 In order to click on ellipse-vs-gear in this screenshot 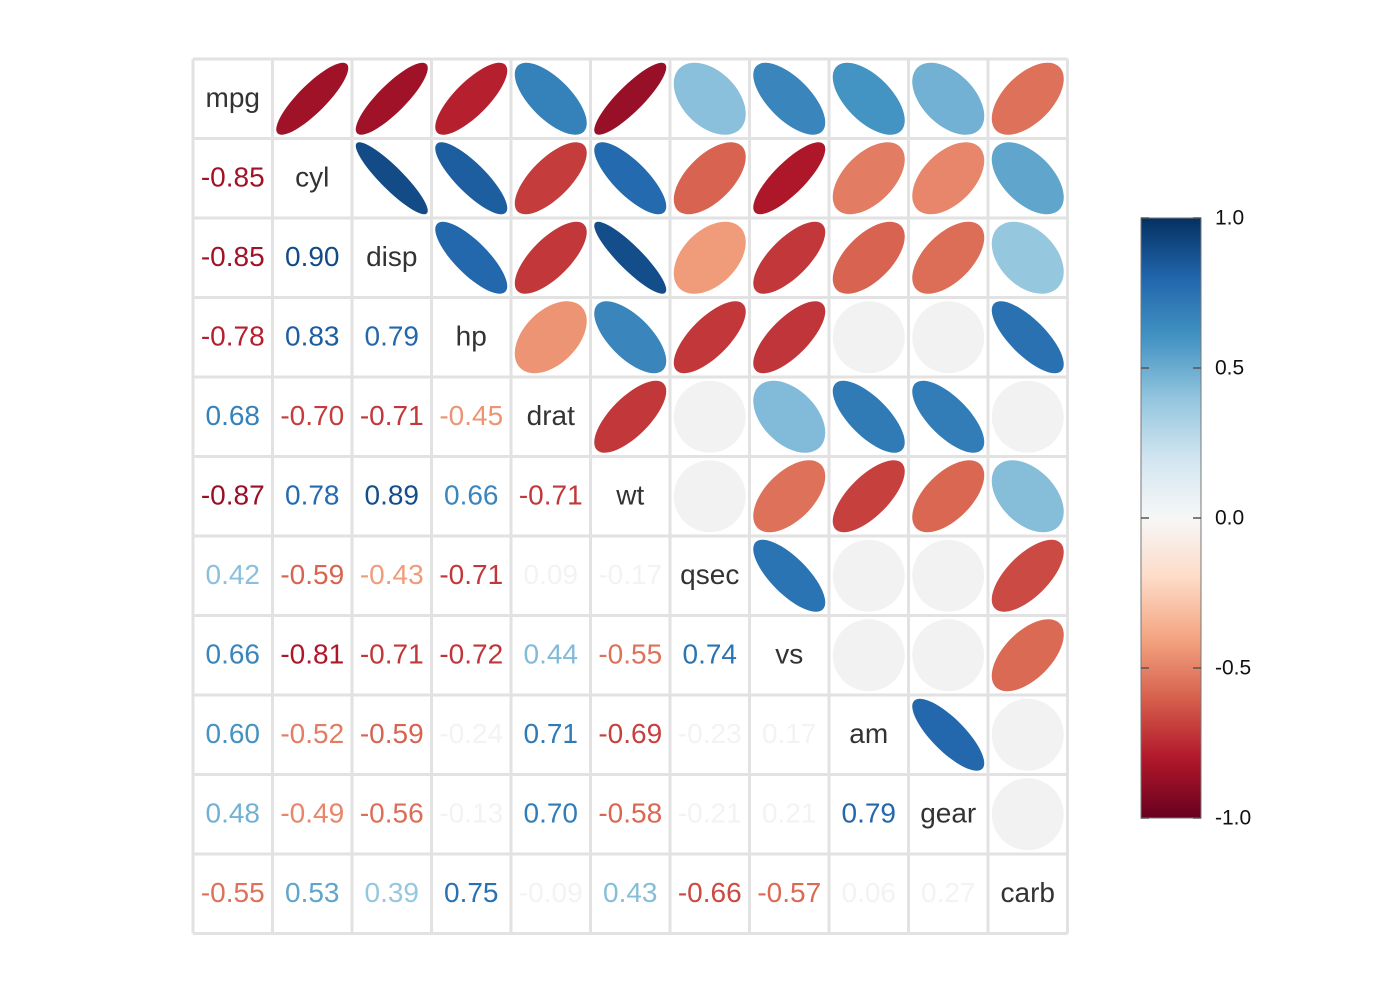, I will do `click(948, 655)`.